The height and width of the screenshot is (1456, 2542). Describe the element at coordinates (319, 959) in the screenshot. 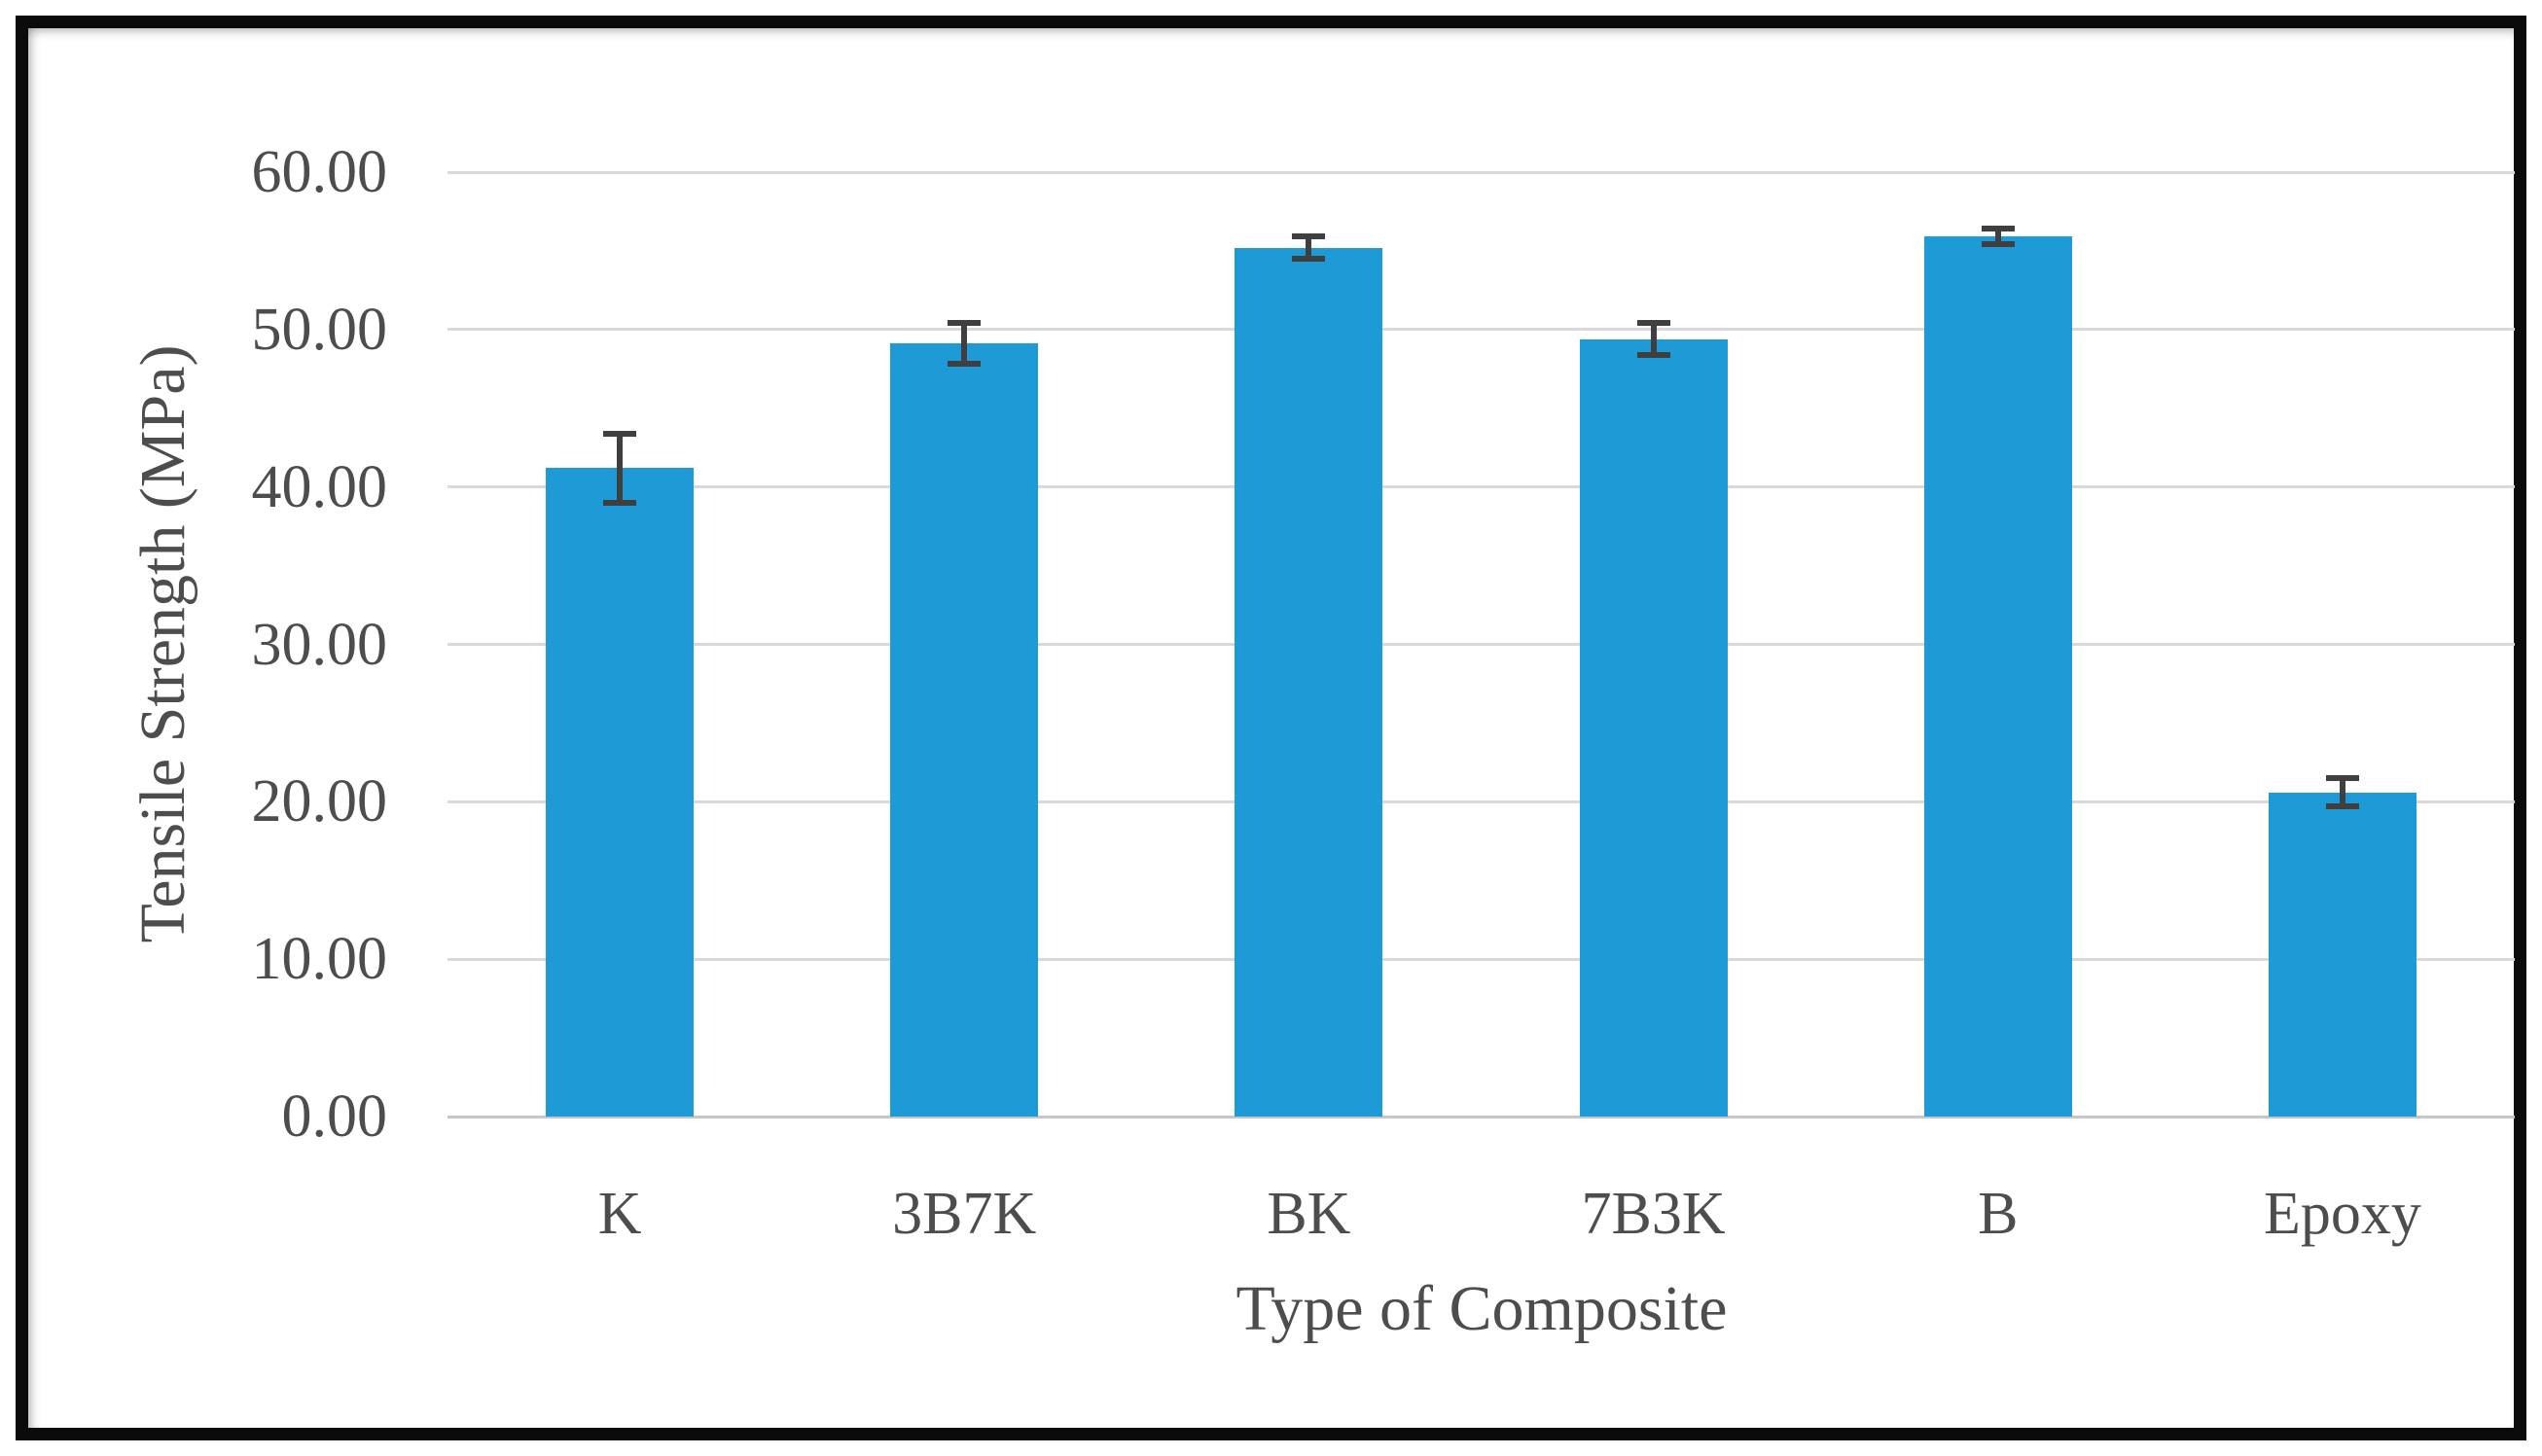

I see `y-tick-label: 10.00` at that location.